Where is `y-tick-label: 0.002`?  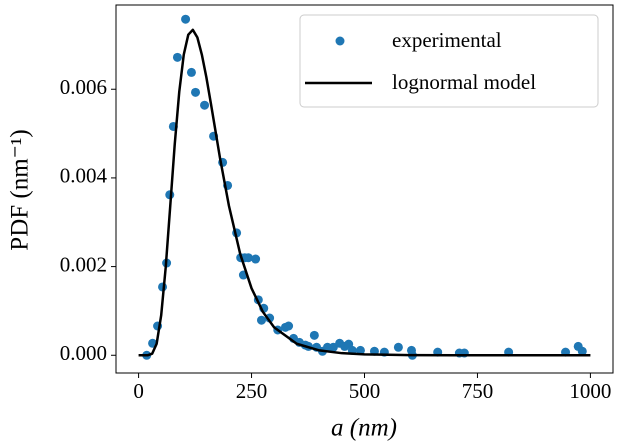
y-tick-label: 0.002 is located at coordinates (83, 264).